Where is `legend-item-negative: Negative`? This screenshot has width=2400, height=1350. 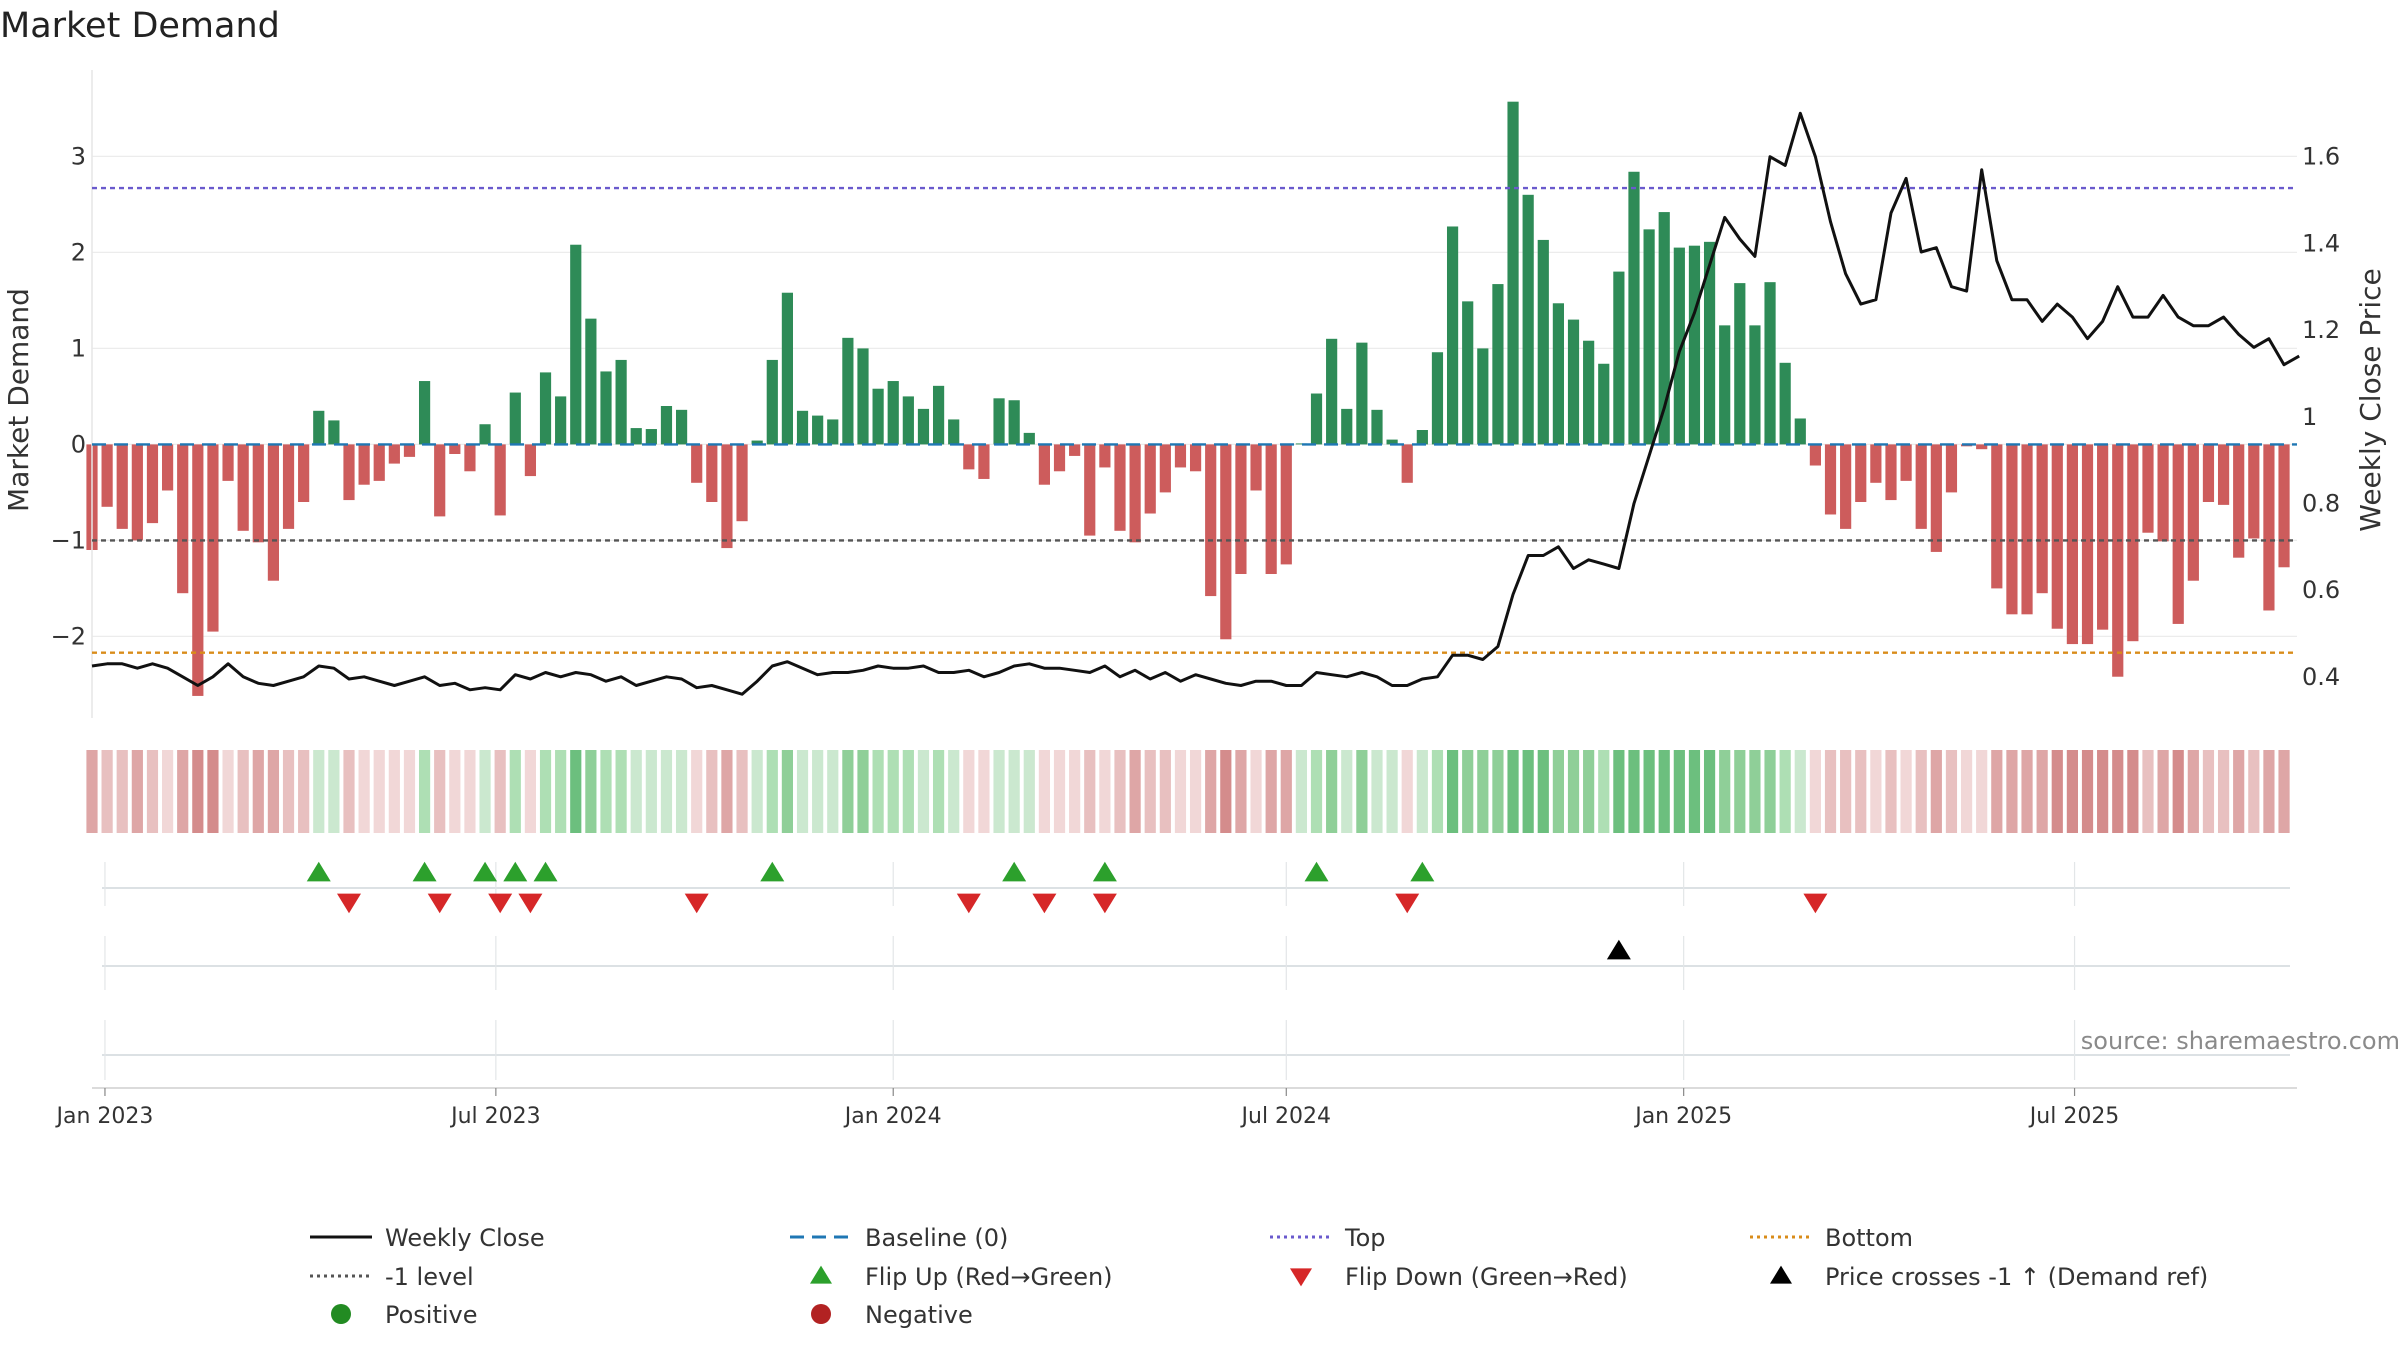
legend-item-negative: Negative is located at coordinates (892, 1315).